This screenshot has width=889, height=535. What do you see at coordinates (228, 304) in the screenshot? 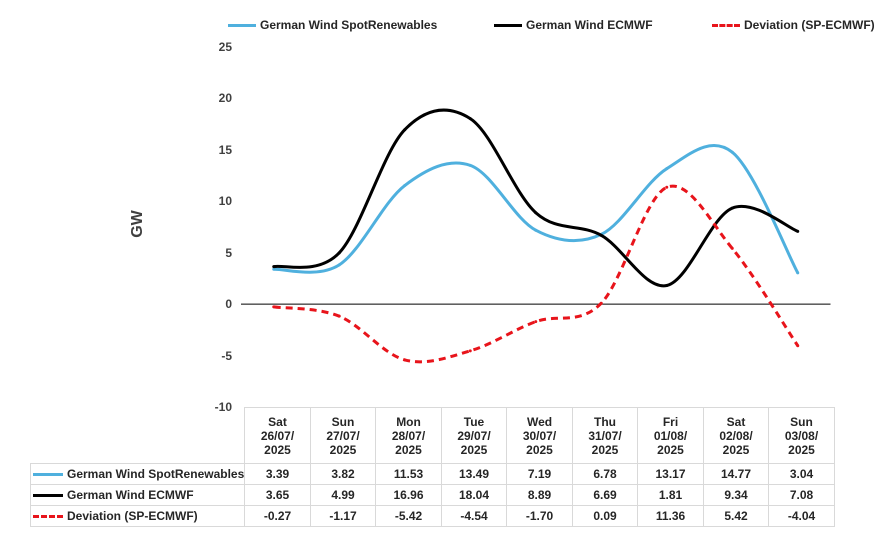
I see `y-tick-label: 0` at bounding box center [228, 304].